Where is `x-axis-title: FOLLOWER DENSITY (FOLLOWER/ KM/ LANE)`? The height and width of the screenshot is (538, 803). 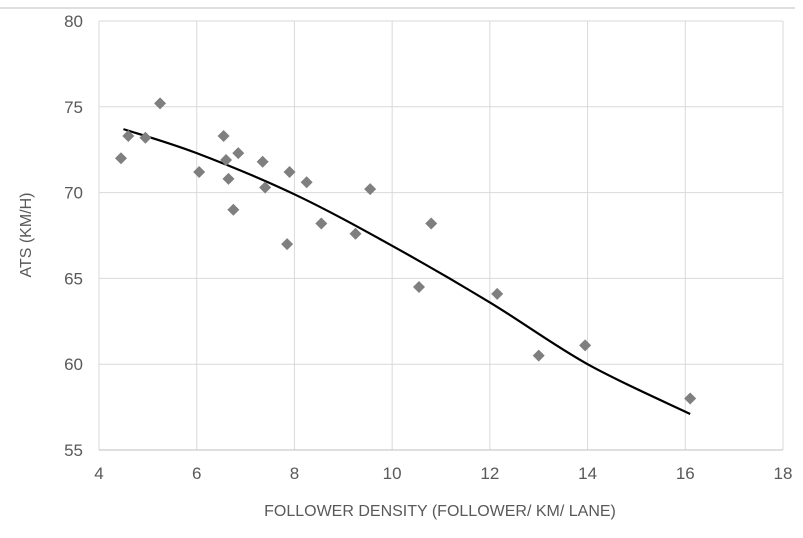
x-axis-title: FOLLOWER DENSITY (FOLLOWER/ KM/ LANE) is located at coordinates (440, 511).